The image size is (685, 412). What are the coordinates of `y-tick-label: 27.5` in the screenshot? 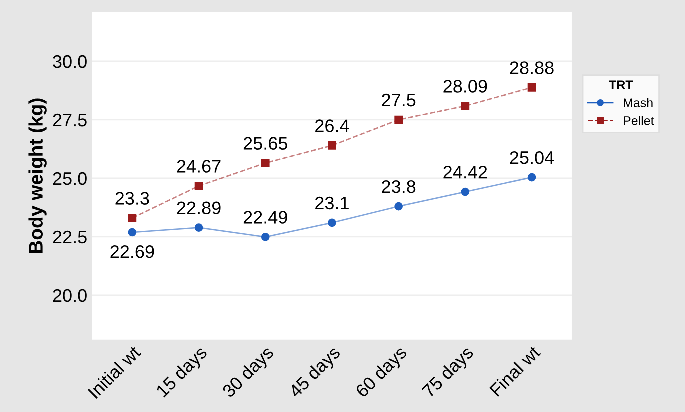 It's located at (70, 120).